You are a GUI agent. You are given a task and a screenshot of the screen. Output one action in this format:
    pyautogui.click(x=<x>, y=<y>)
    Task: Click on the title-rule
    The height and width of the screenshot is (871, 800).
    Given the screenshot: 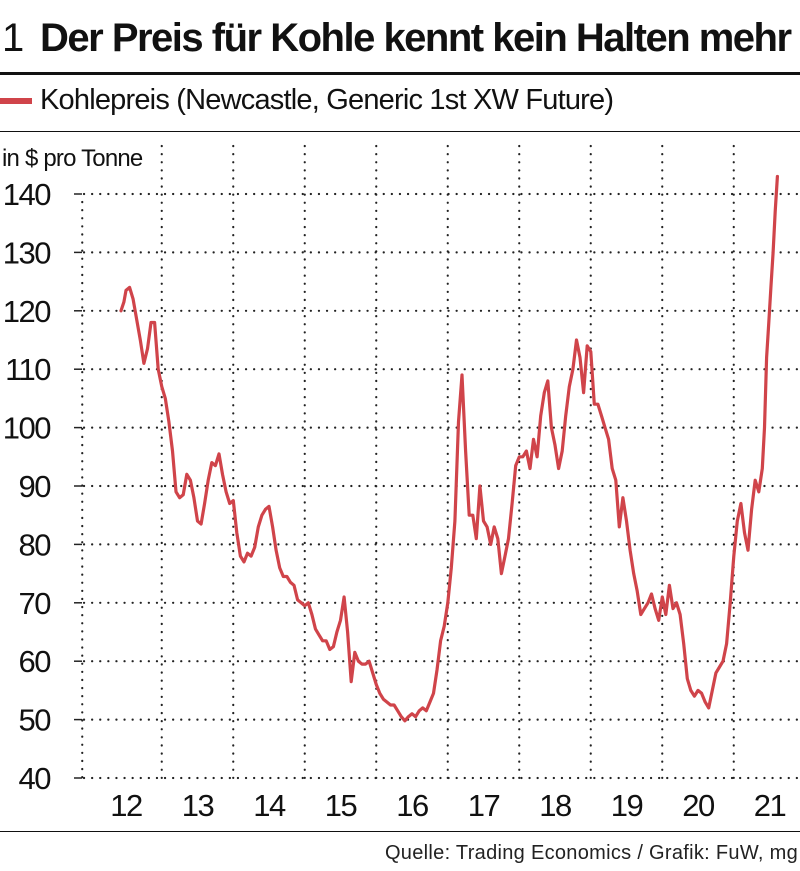 What is the action you would take?
    pyautogui.click(x=400, y=73)
    